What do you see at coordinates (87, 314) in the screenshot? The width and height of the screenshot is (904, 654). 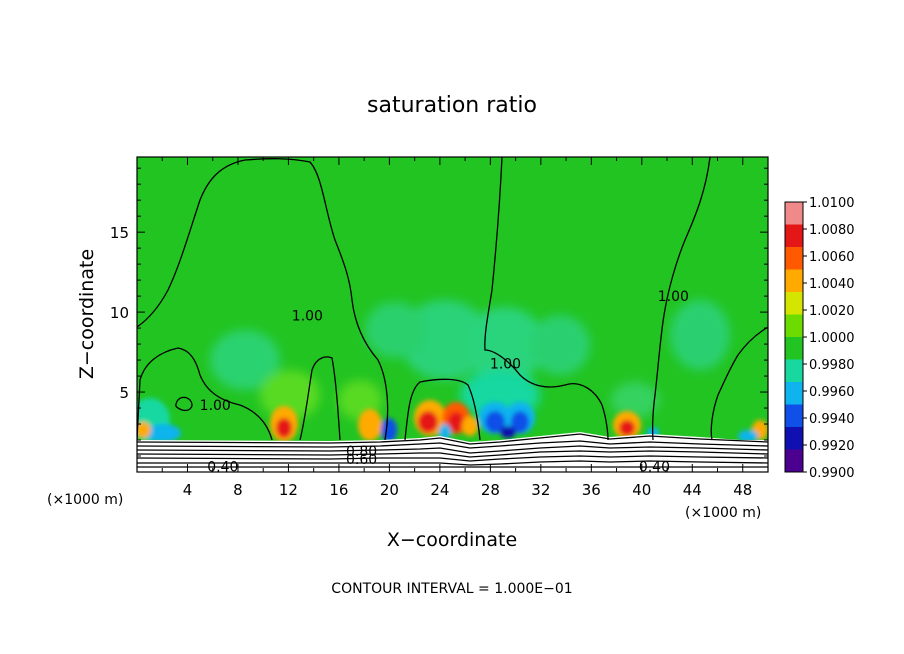 I see `y-axis-label: Z−coordinate` at bounding box center [87, 314].